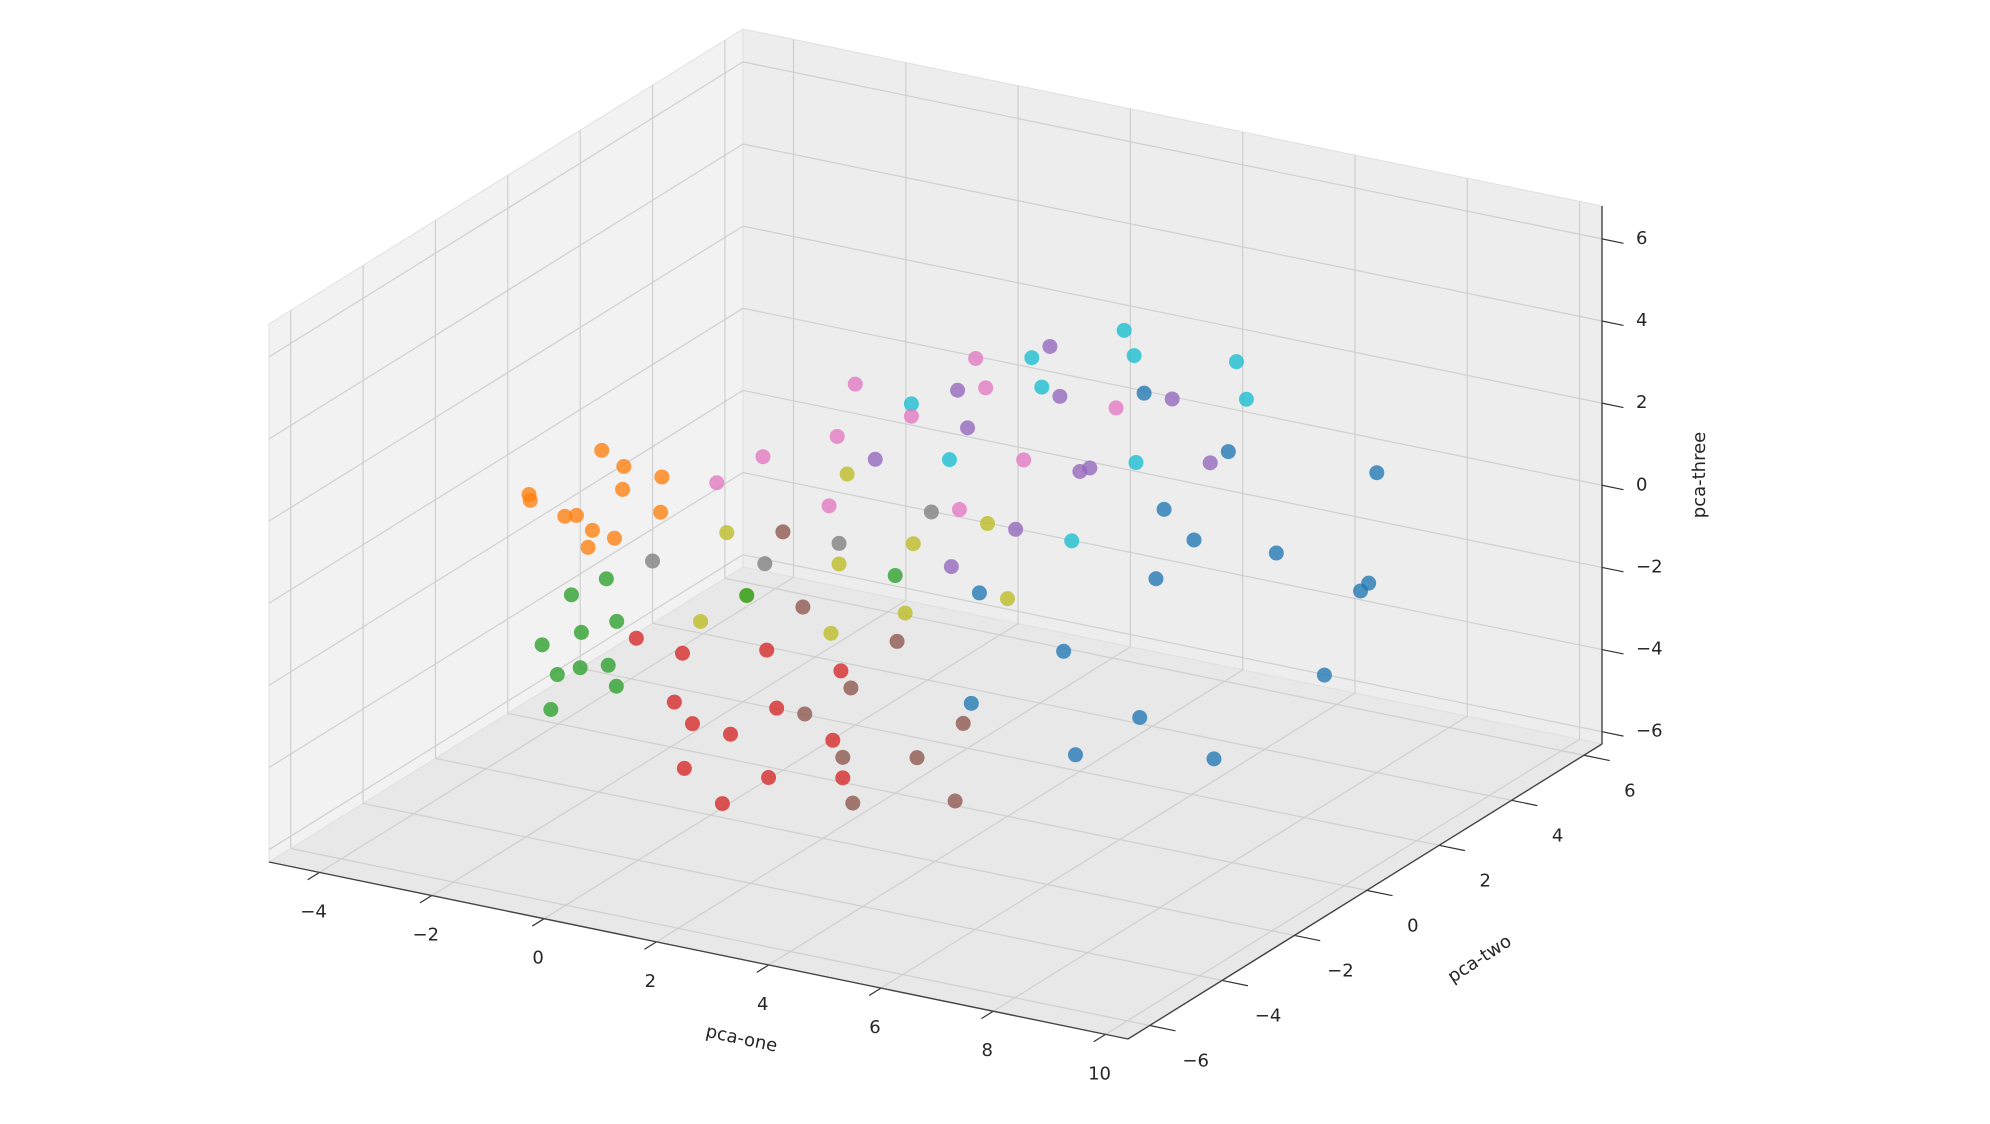 This screenshot has height=1124, width=1990. Describe the element at coordinates (426, 935) in the screenshot. I see `x-tick-label: −2` at that location.